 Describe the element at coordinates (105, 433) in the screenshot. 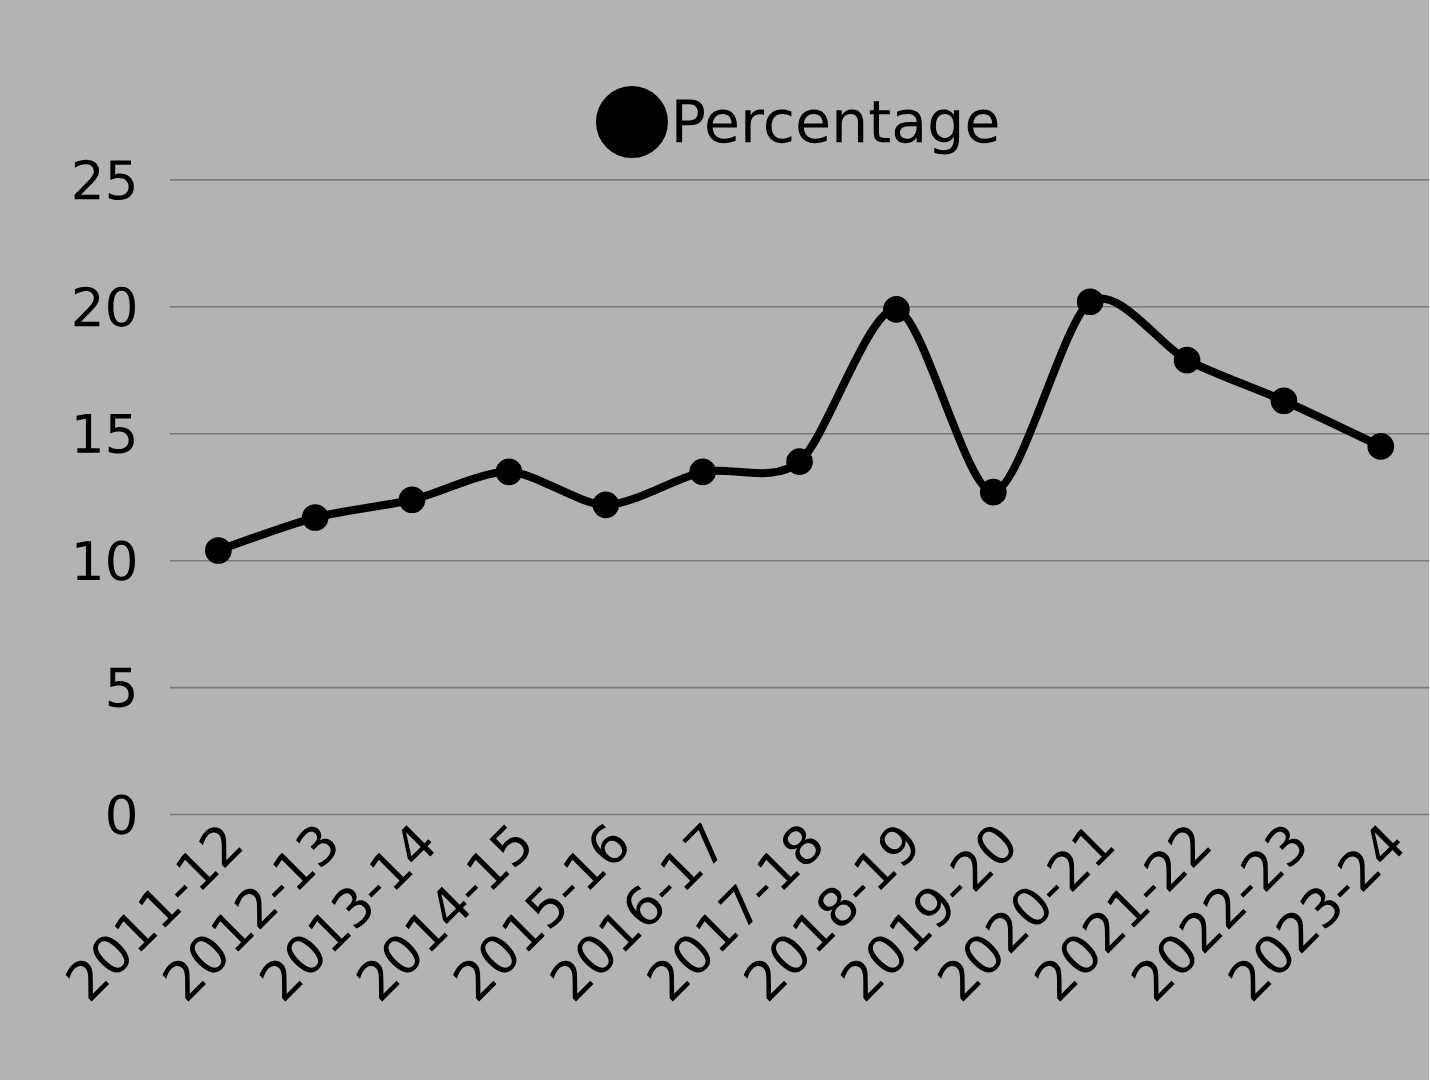

I see `y-tick-label: 15` at that location.